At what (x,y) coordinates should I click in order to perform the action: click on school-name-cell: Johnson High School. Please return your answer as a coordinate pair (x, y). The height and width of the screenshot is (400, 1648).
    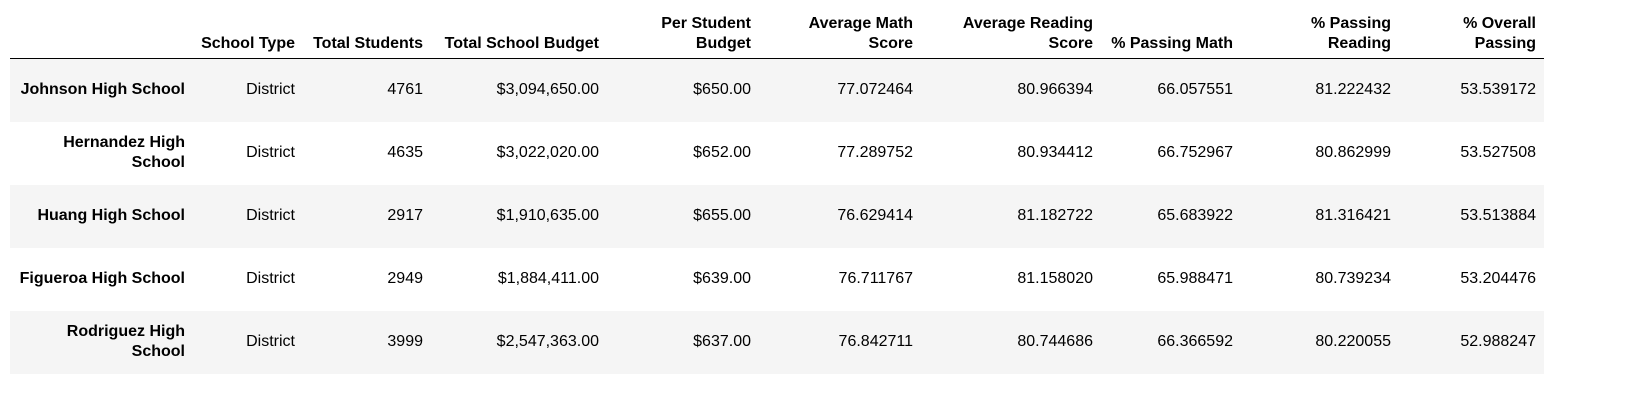
    Looking at the image, I should click on (102, 90).